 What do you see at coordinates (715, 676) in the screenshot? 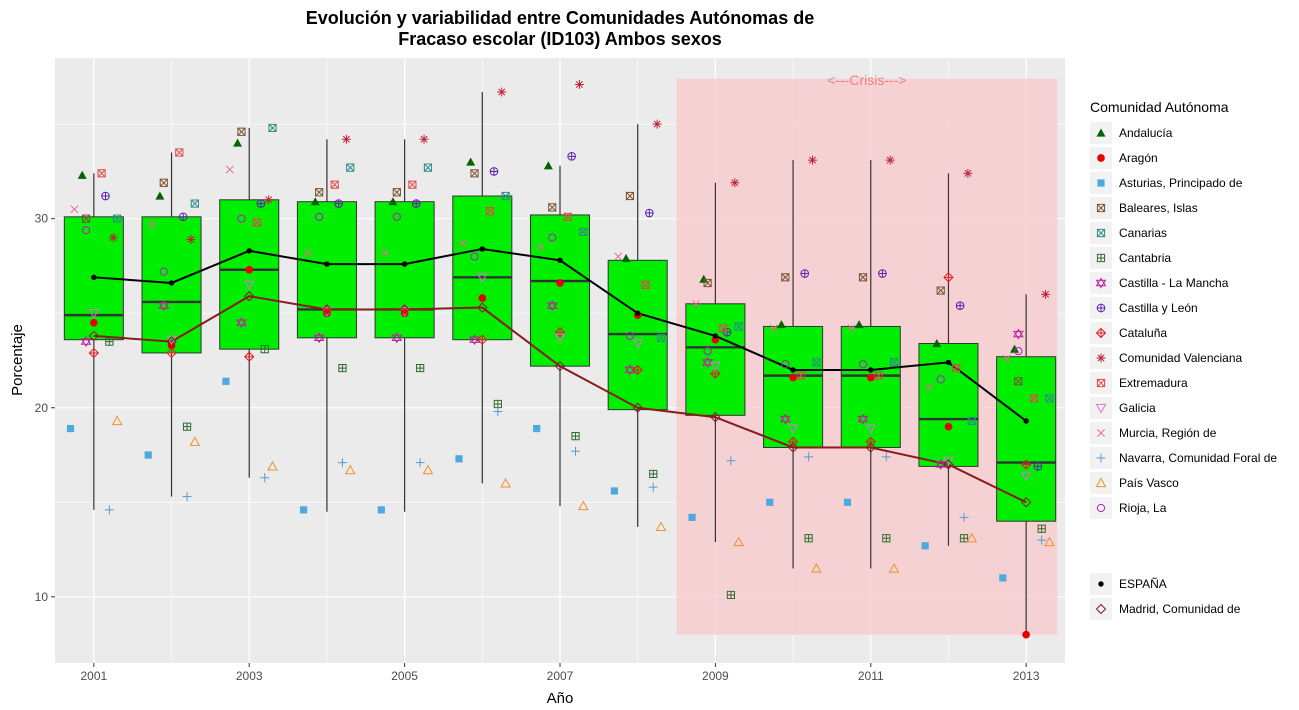
I see `x-tick-label: 2009` at bounding box center [715, 676].